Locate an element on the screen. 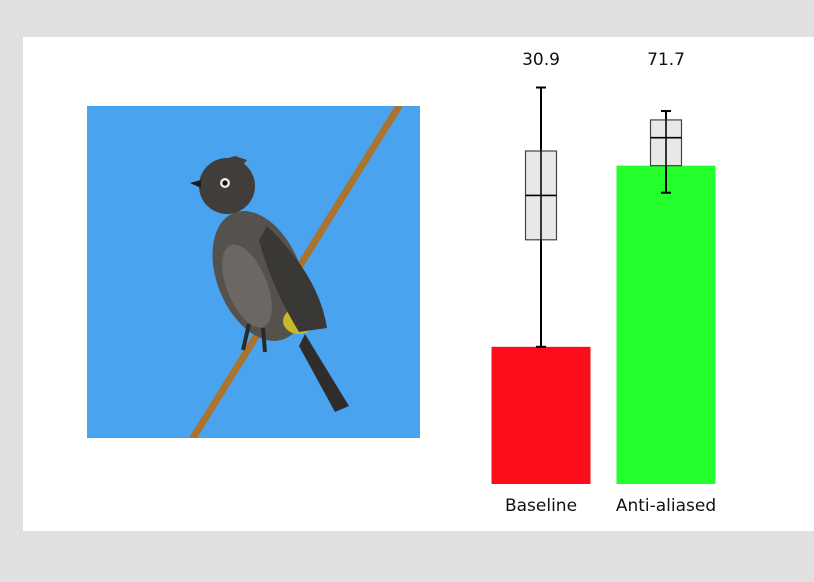 This screenshot has height=582, width=814. bird-on-branch-icon is located at coordinates (269, 284).